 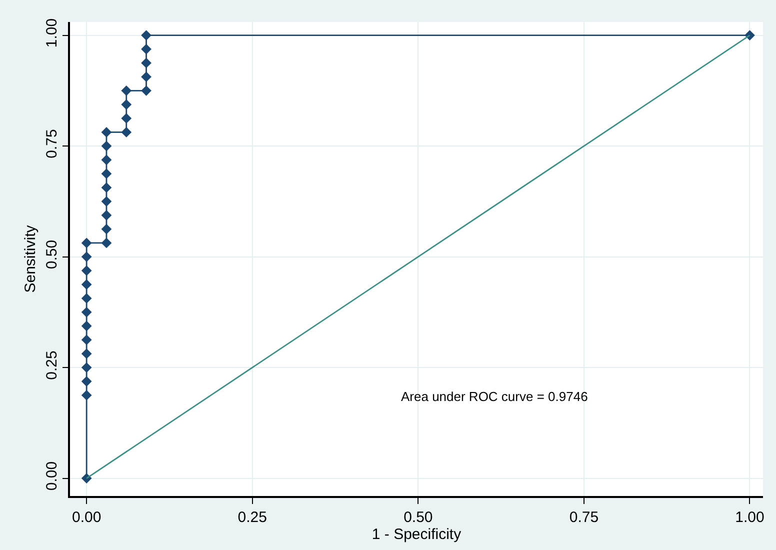 What do you see at coordinates (51, 365) in the screenshot?
I see `y-tick-label: 0.25` at bounding box center [51, 365].